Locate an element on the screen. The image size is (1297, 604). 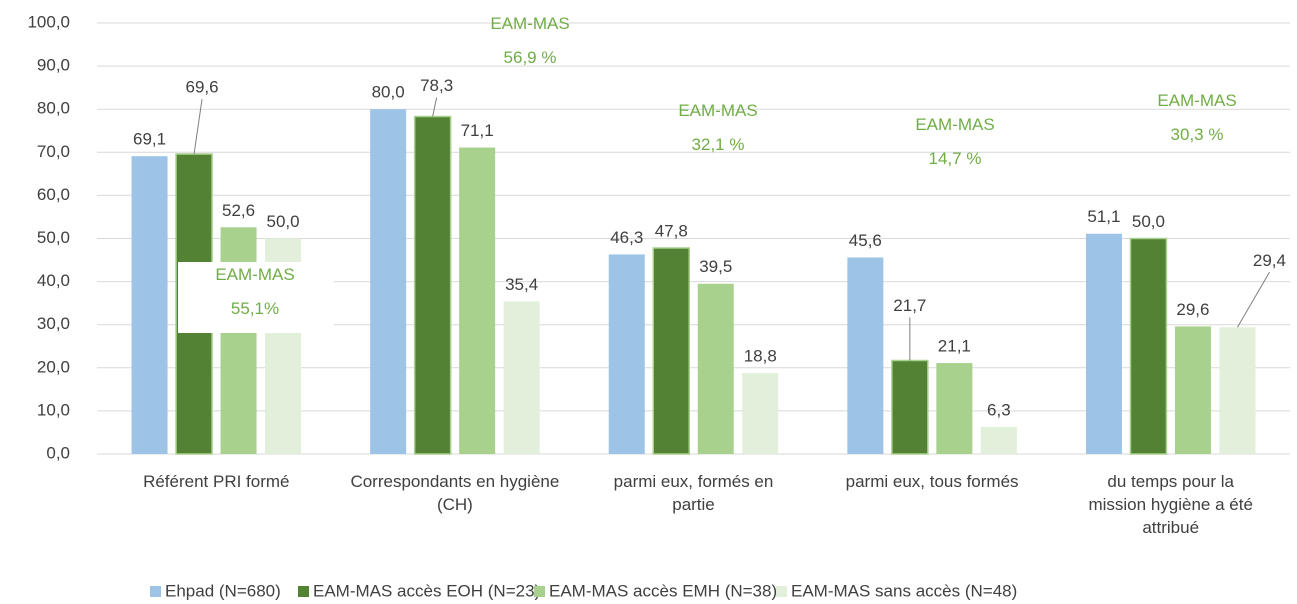
y-tick-label: 50,0 is located at coordinates (53, 237).